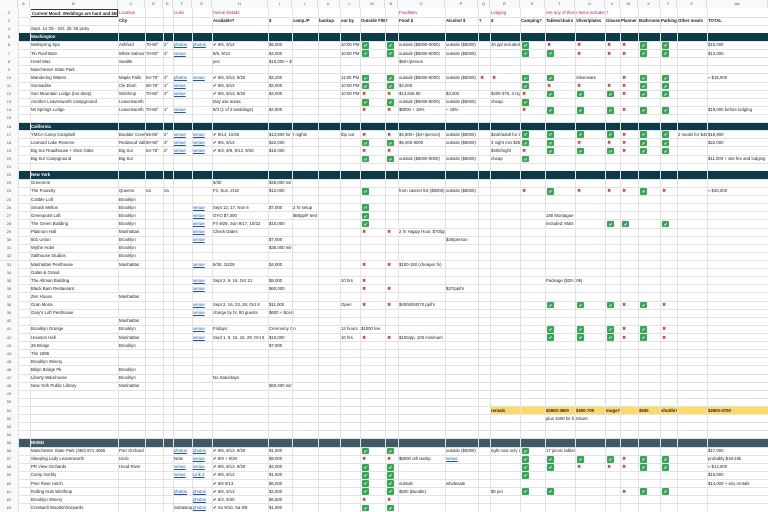 This screenshot has height=512, width=768. I want to click on column-header: V, so click(612, 4).